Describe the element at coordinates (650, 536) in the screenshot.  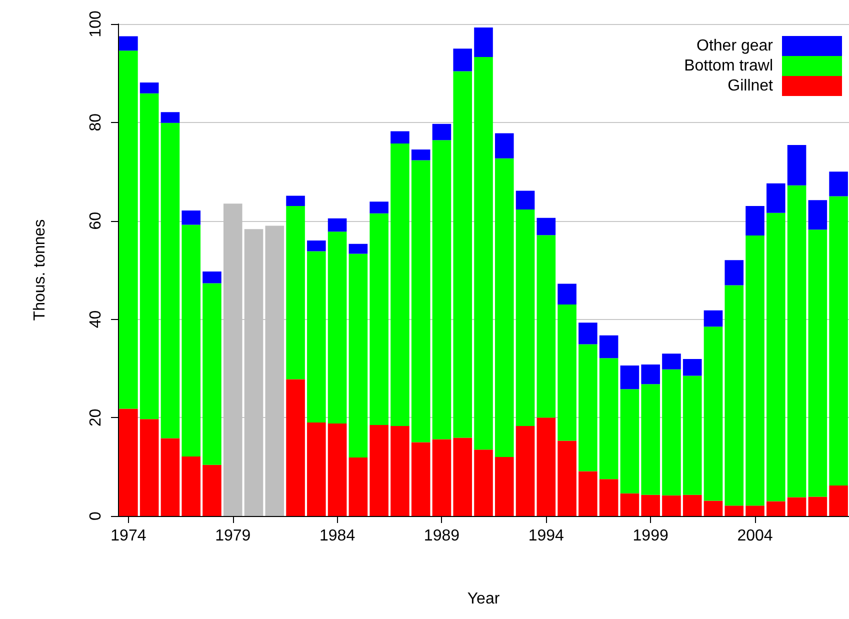
I see `x-tick-label: 1999` at that location.